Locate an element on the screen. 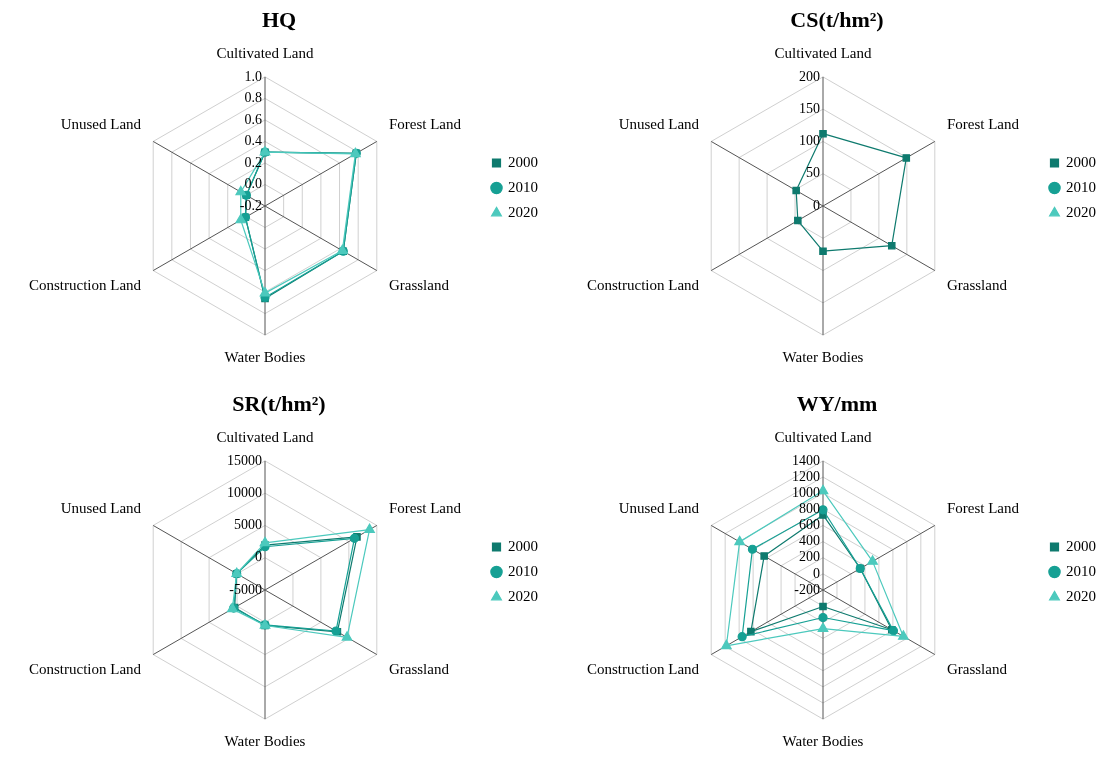 Image resolution: width=1117 pixels, height=769 pixels. chart-title: CS(t/hm²) is located at coordinates (837, 19).